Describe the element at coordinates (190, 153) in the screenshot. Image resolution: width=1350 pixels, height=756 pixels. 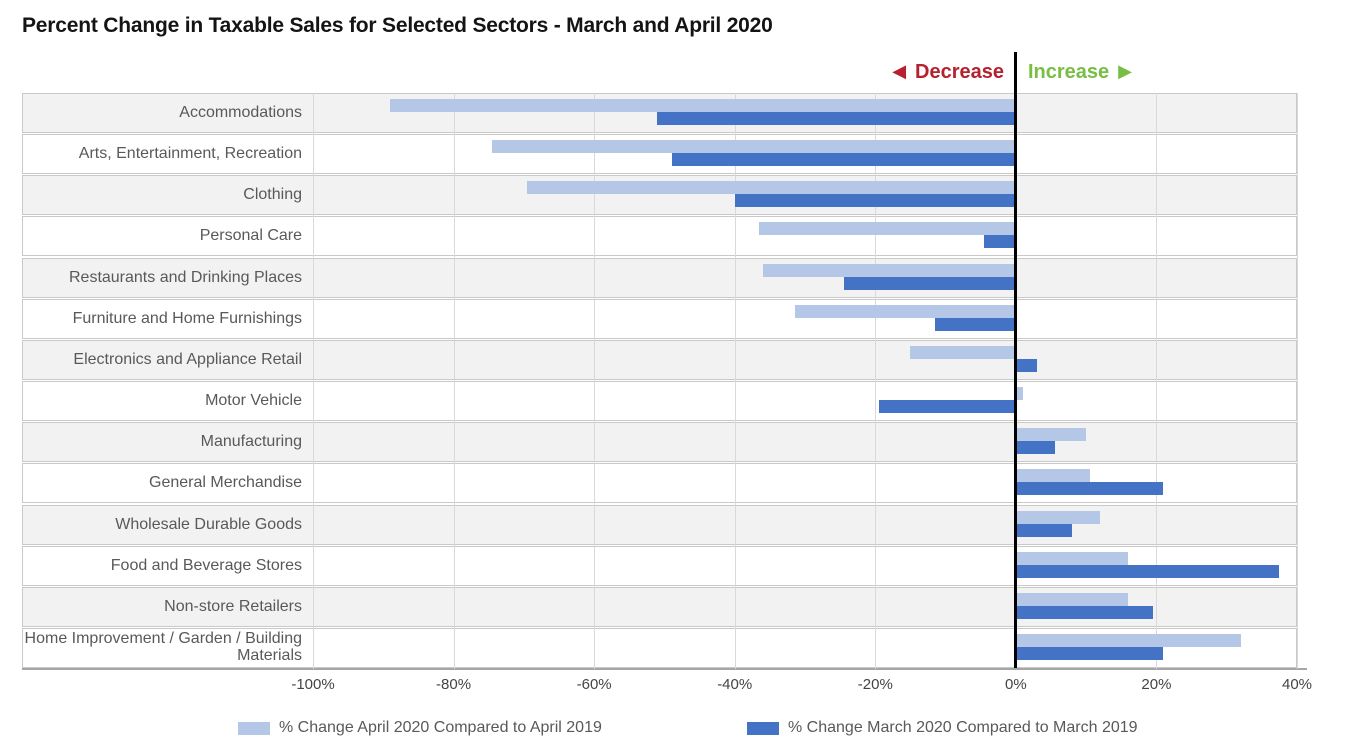
I see `category-label: Arts, Entertainment, Recreation` at that location.